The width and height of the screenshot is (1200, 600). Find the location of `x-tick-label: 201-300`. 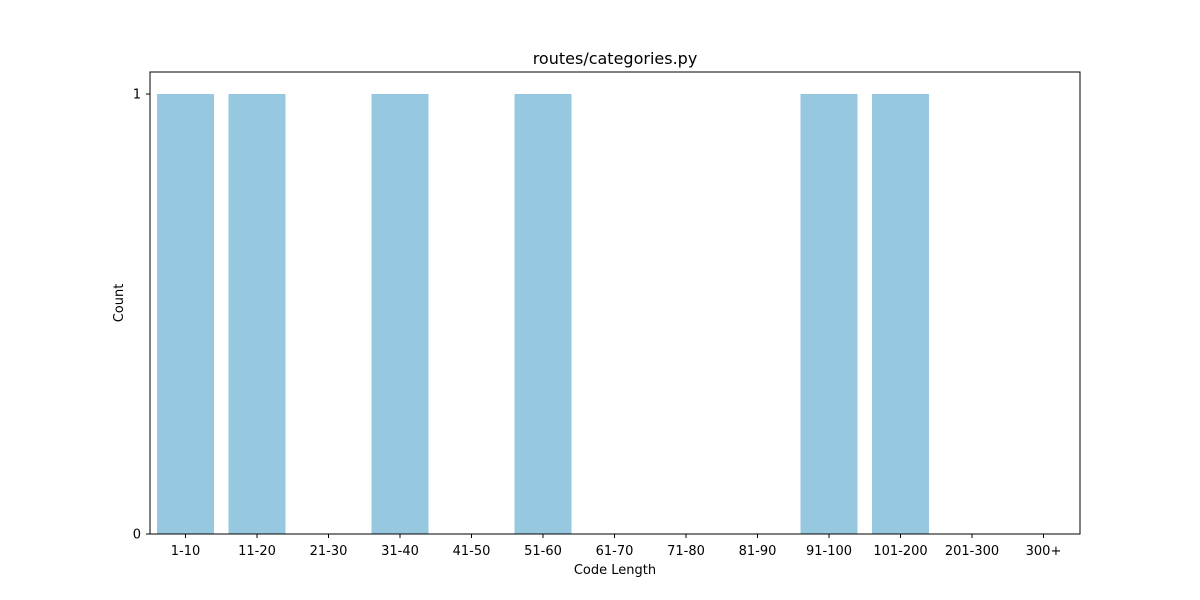

x-tick-label: 201-300 is located at coordinates (972, 551).